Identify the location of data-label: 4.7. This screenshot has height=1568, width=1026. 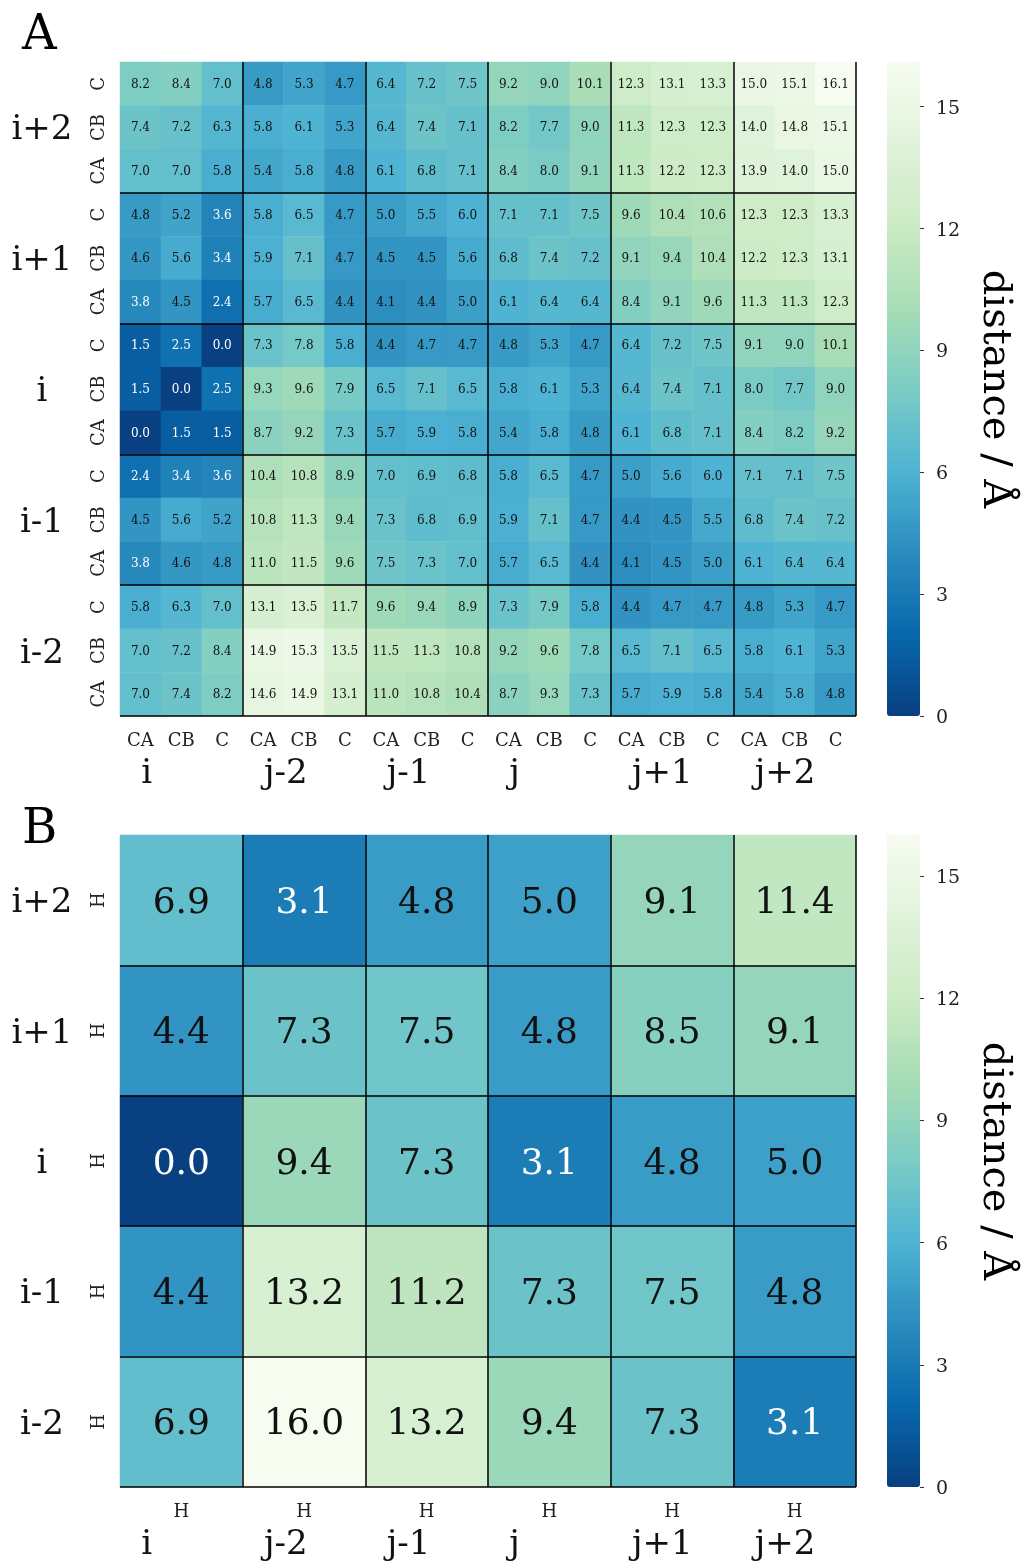
(713, 607).